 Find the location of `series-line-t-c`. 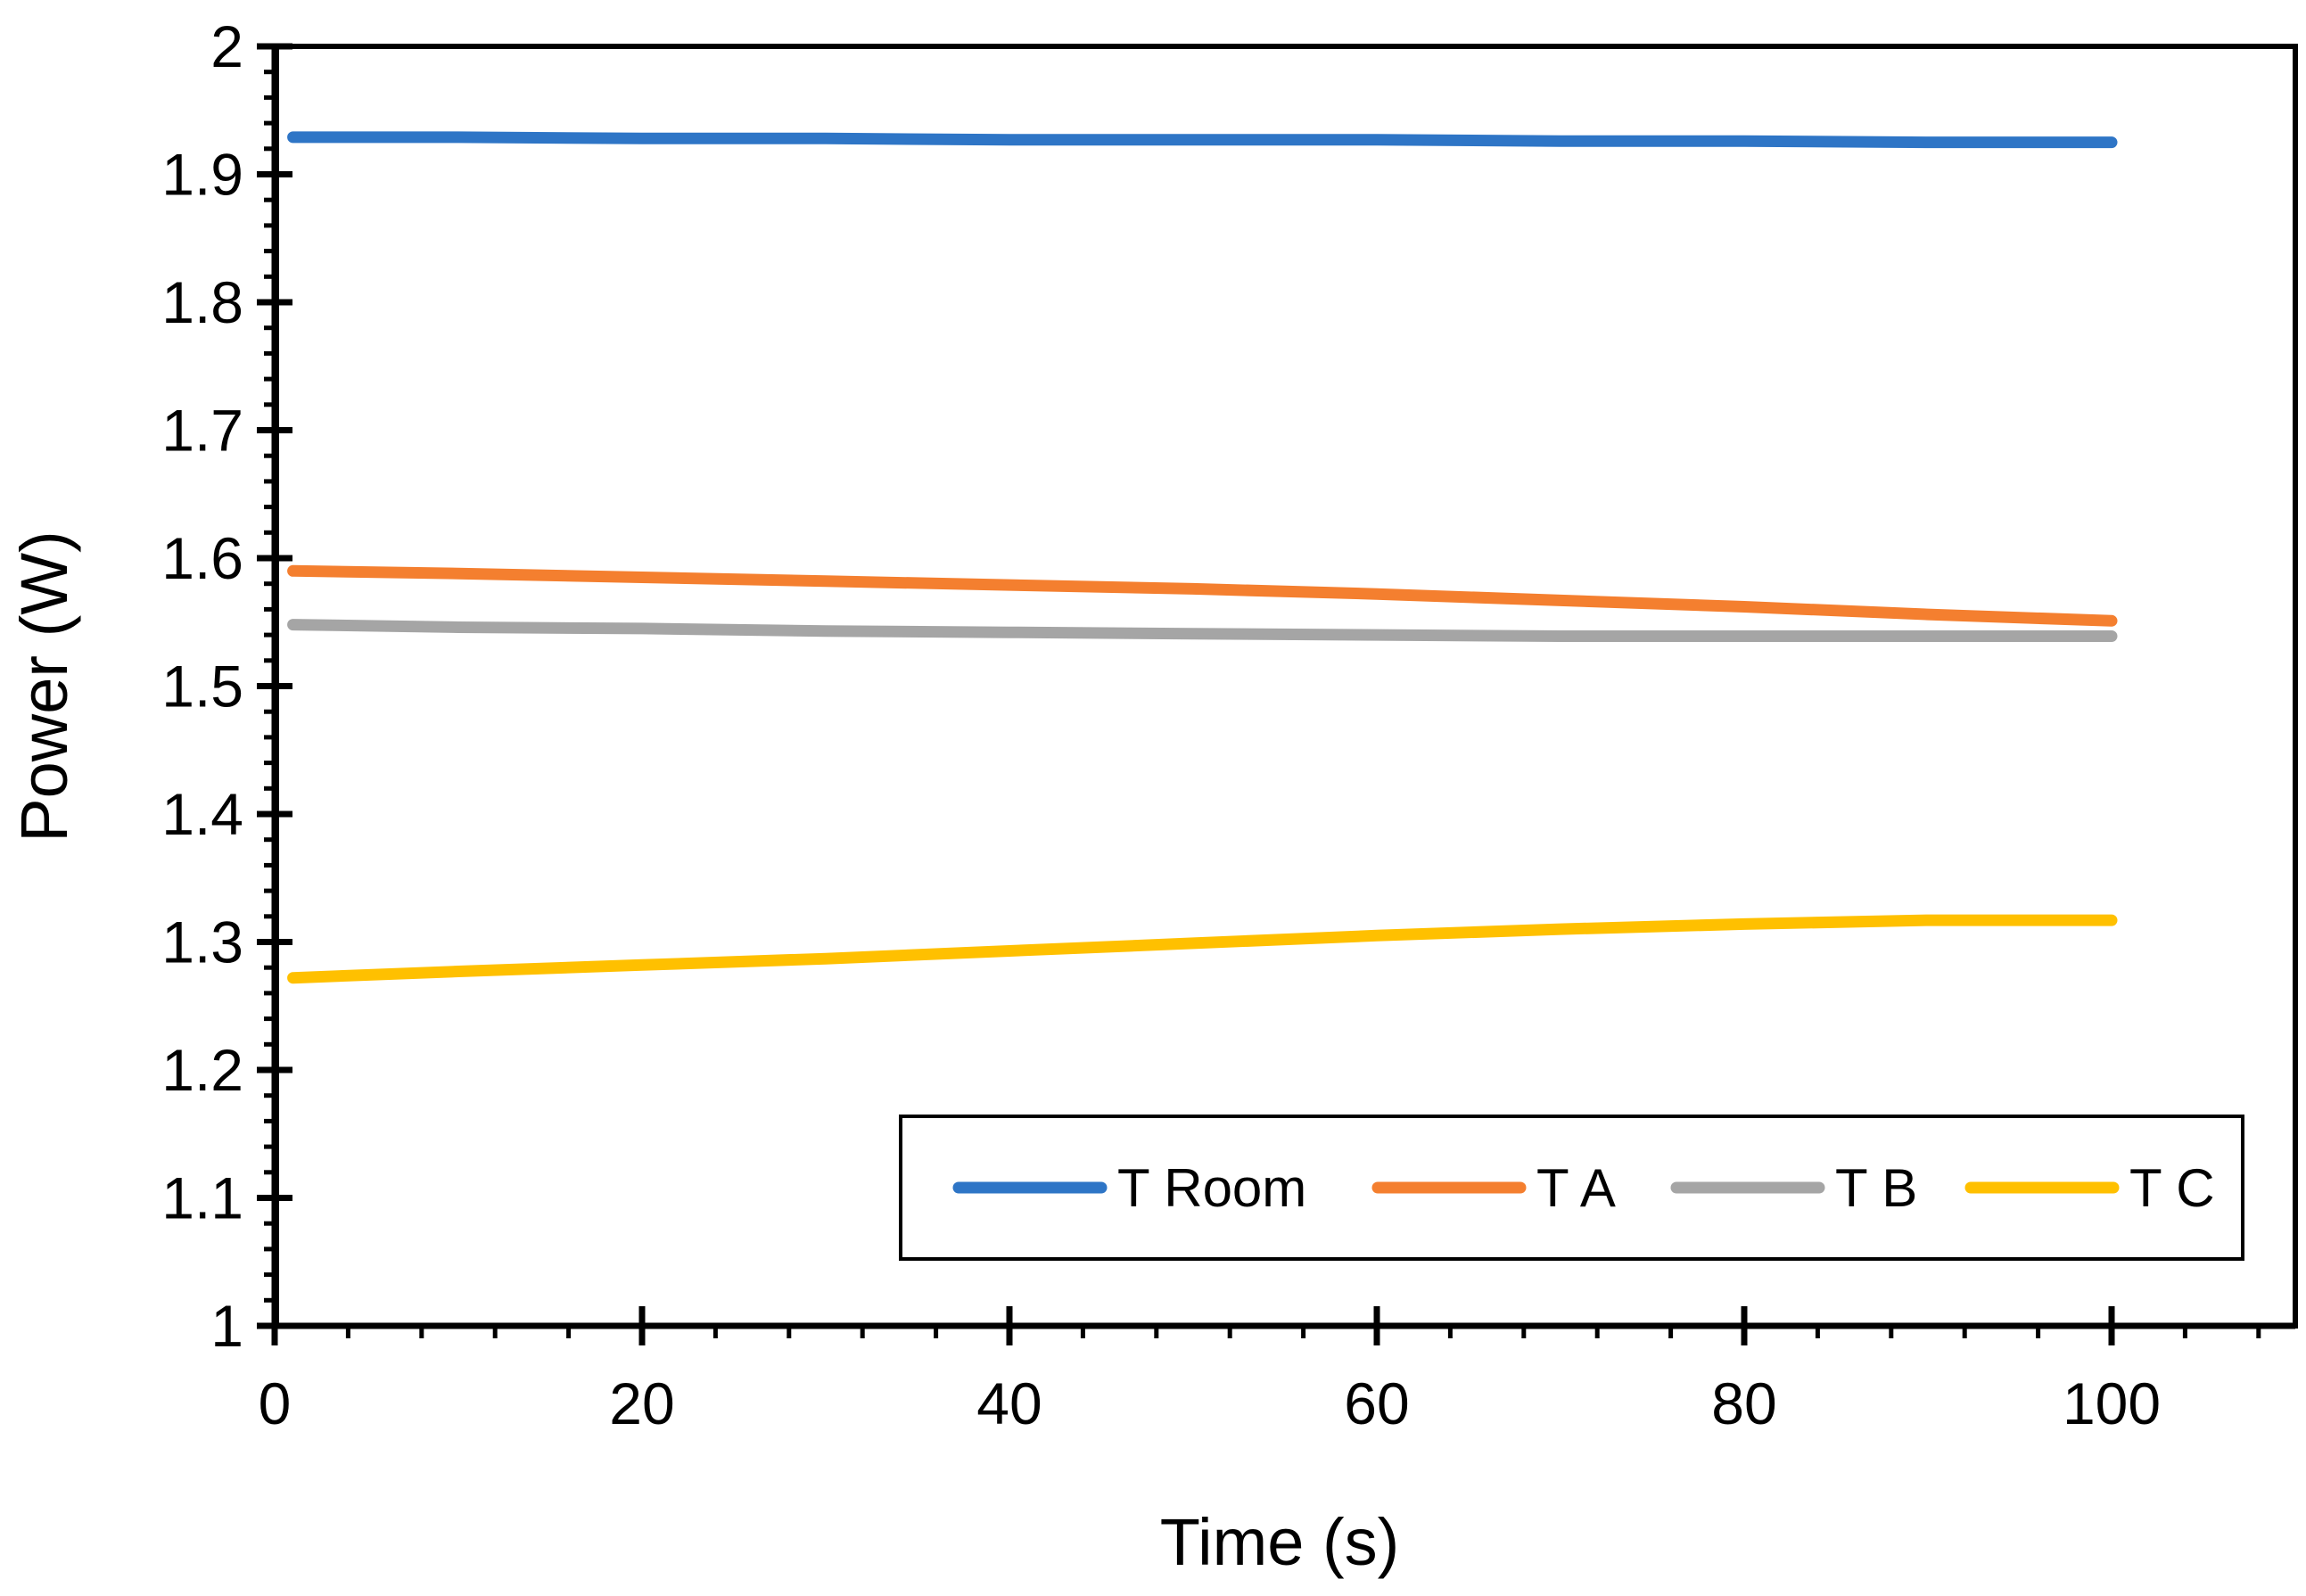

series-line-t-c is located at coordinates (1202, 949).